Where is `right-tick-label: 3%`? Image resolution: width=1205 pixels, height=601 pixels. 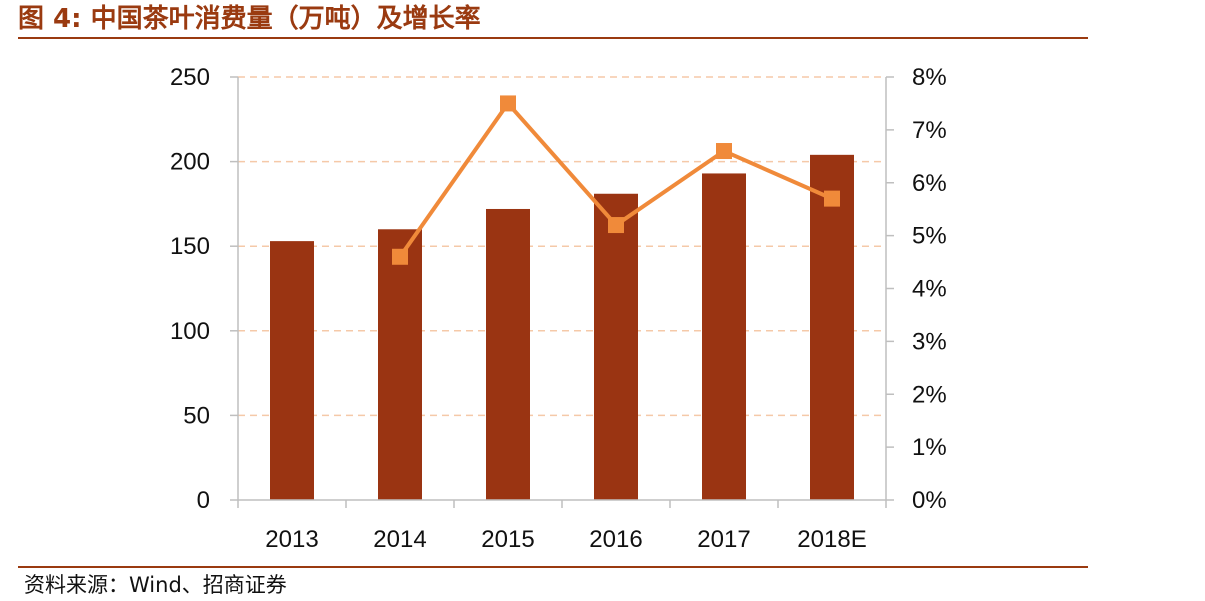
right-tick-label: 3% is located at coordinates (929, 341).